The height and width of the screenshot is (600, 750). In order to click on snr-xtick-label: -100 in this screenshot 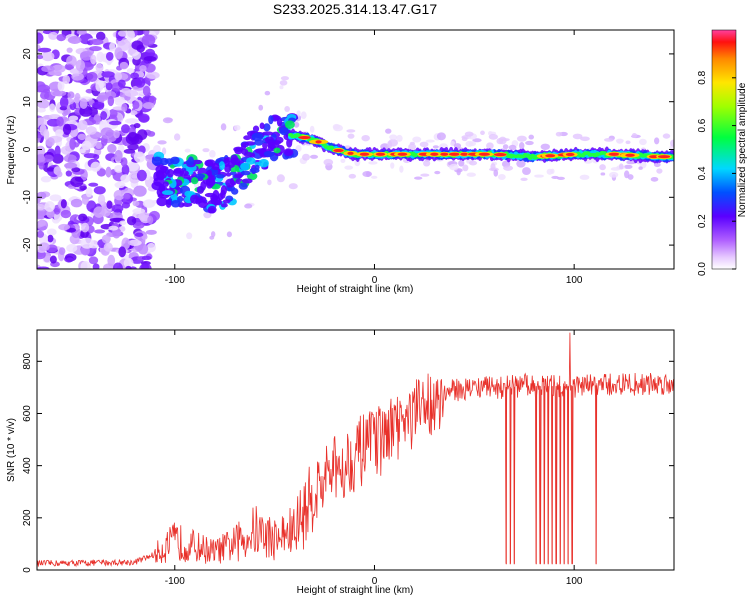, I will do `click(175, 581)`.